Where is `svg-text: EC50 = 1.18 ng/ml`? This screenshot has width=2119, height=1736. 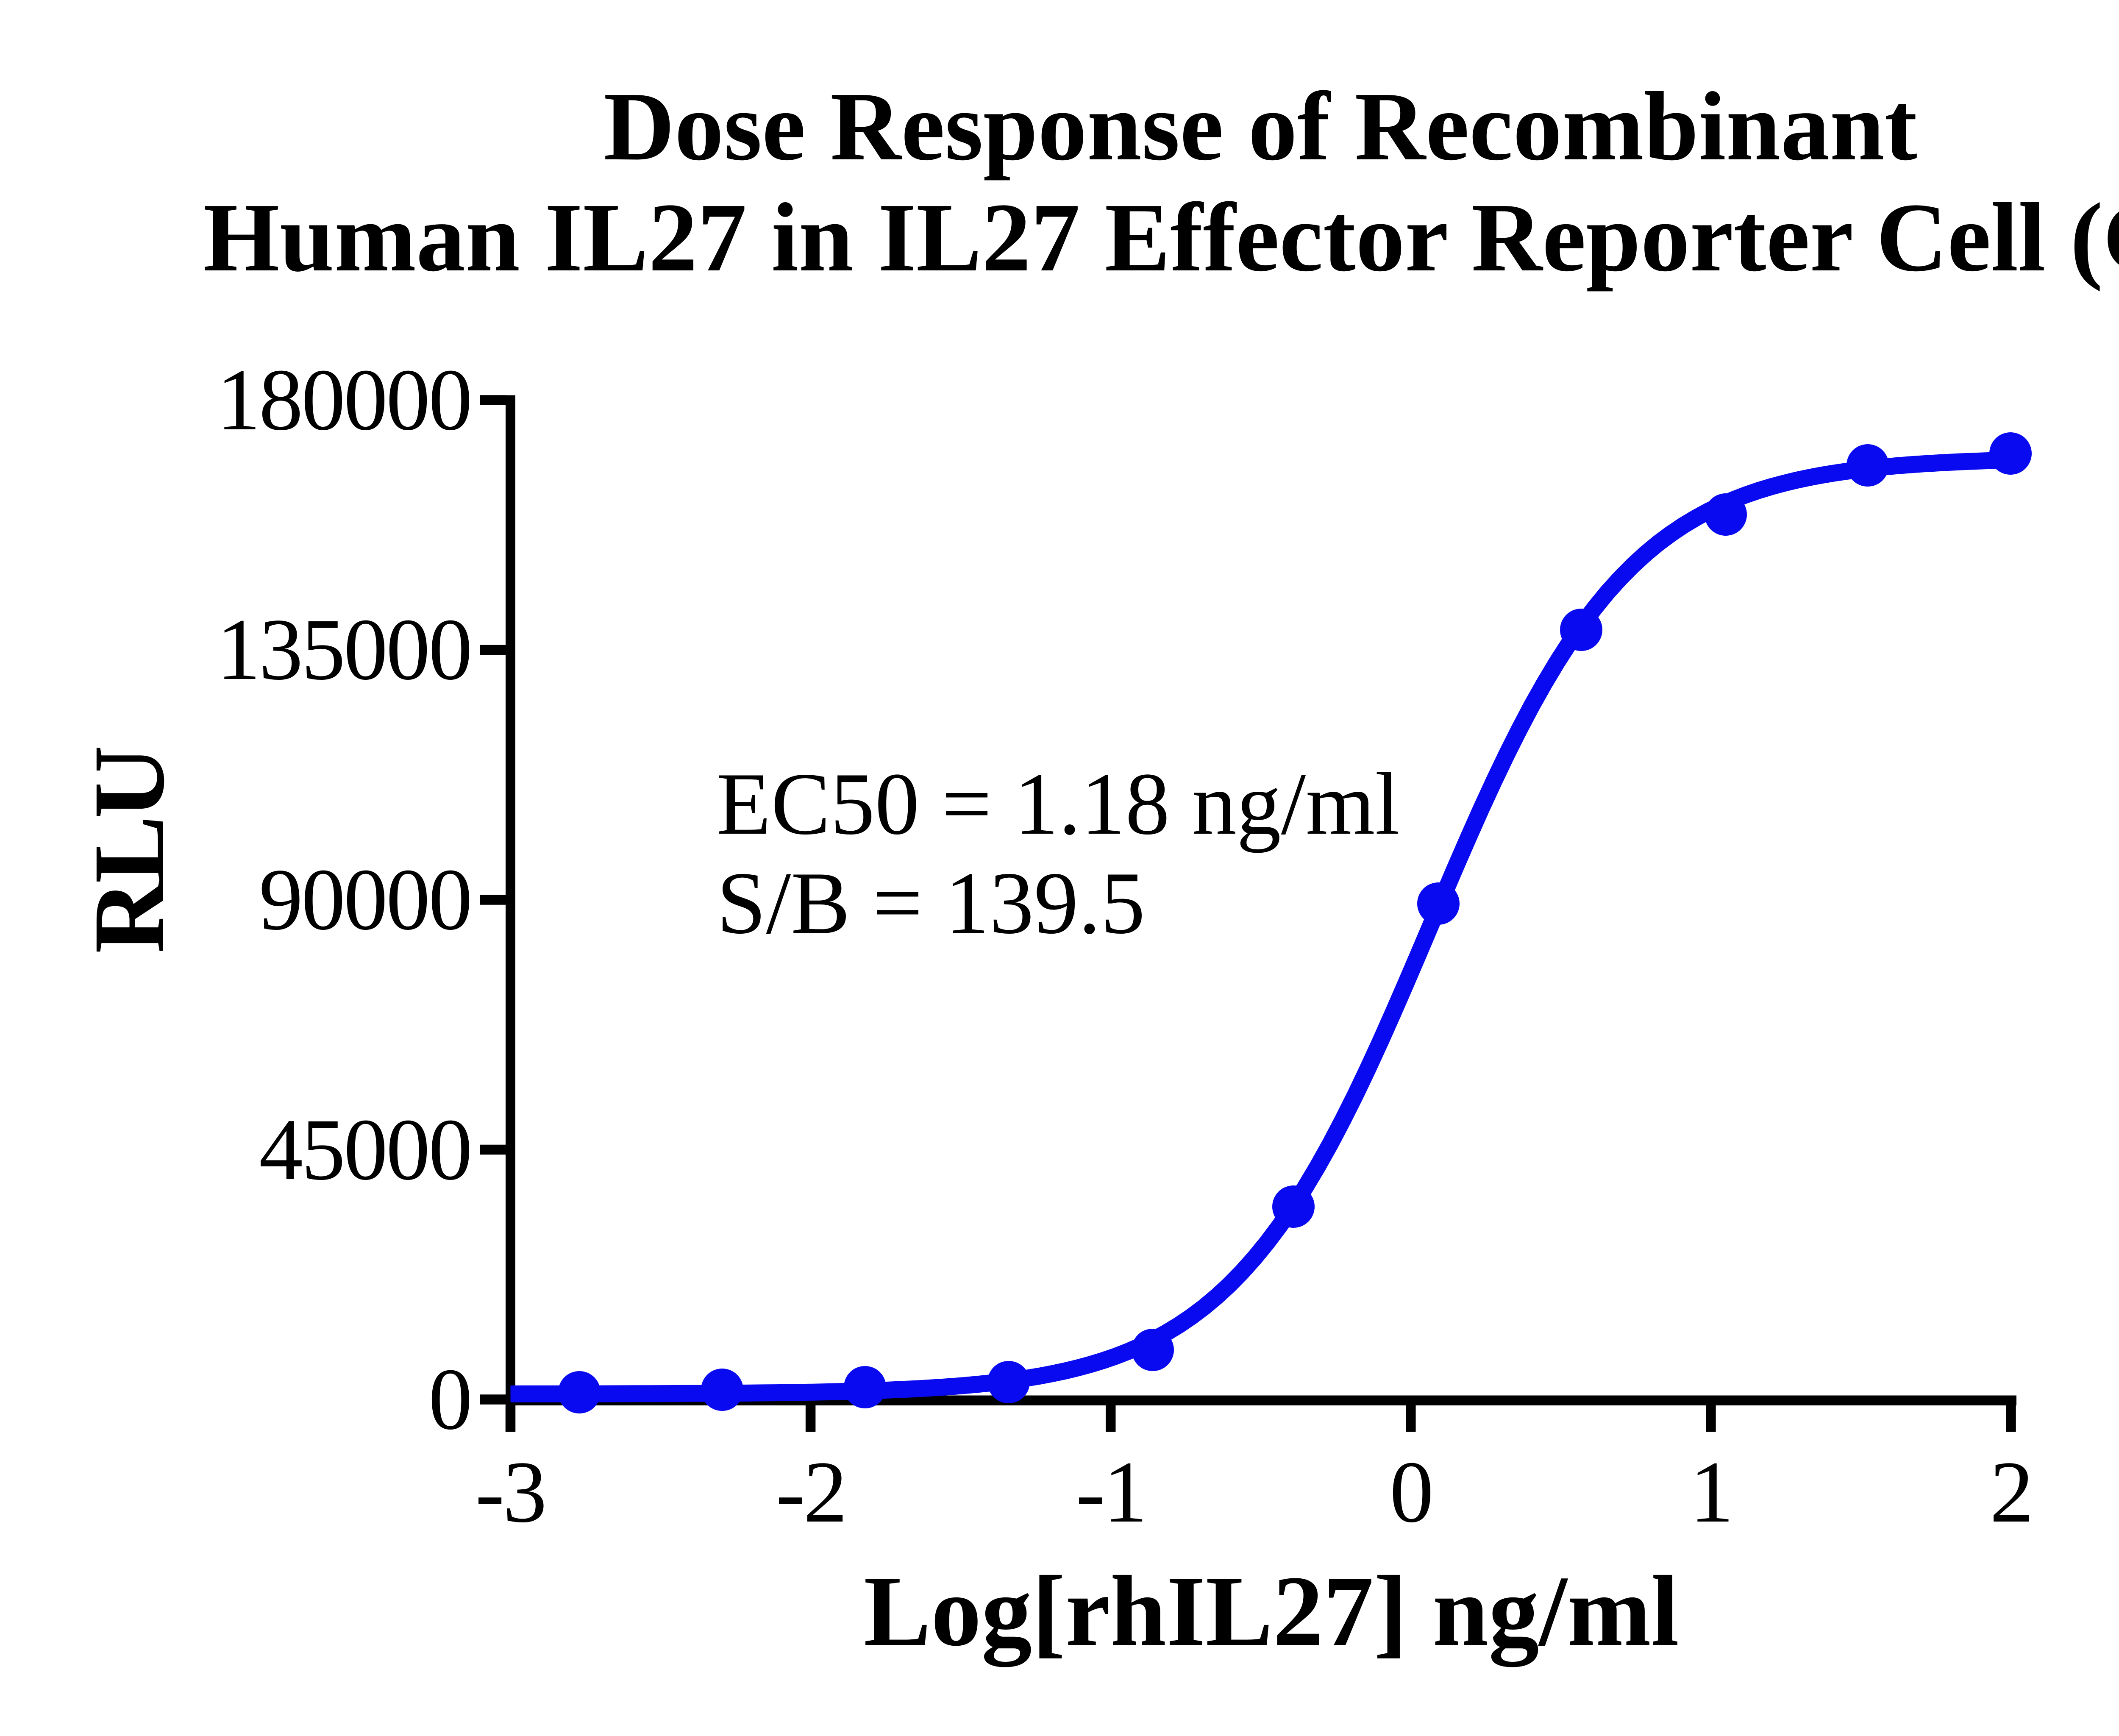 svg-text: EC50 = 1.18 ng/ml is located at coordinates (1059, 804).